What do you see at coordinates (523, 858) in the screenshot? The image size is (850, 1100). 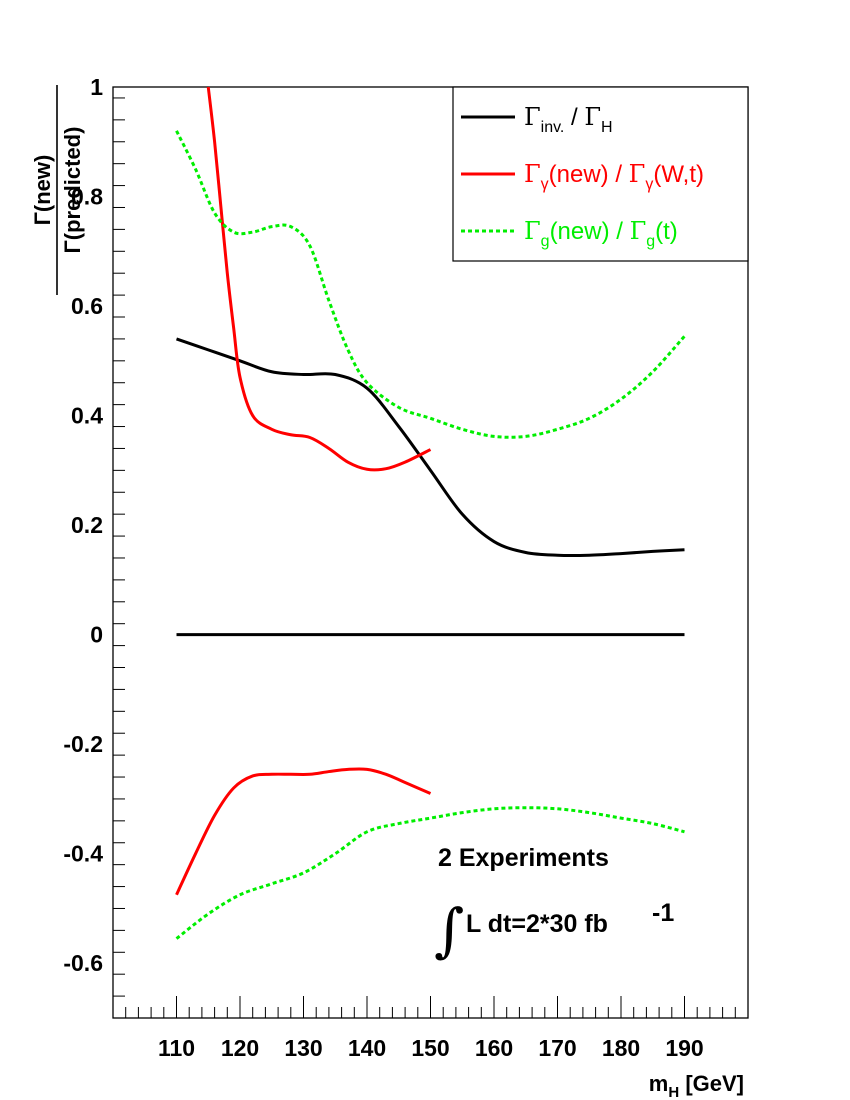 I see `annotation-experiments: 2 Experiments` at bounding box center [523, 858].